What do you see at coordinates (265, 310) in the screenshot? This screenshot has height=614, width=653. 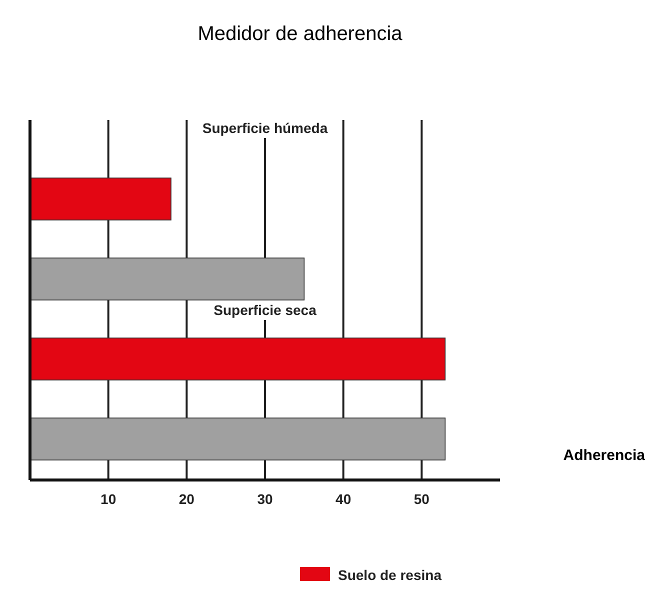 I see `annotation: Superficie seca` at bounding box center [265, 310].